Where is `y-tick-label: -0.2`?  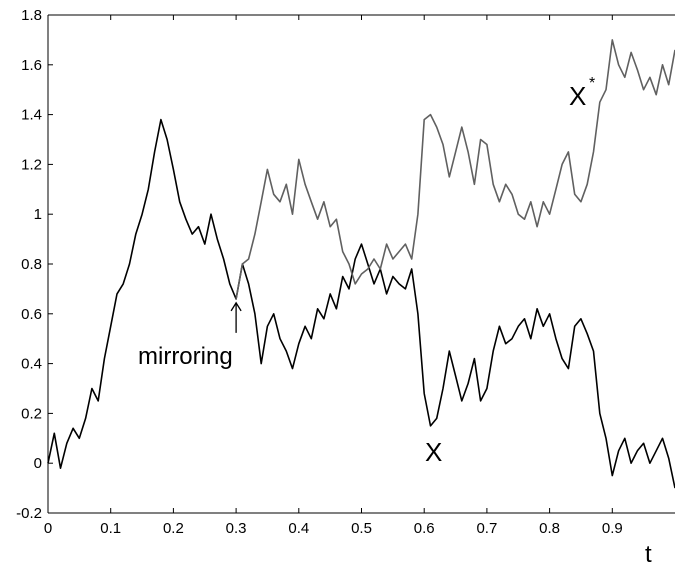 y-tick-label: -0.2 is located at coordinates (29, 513).